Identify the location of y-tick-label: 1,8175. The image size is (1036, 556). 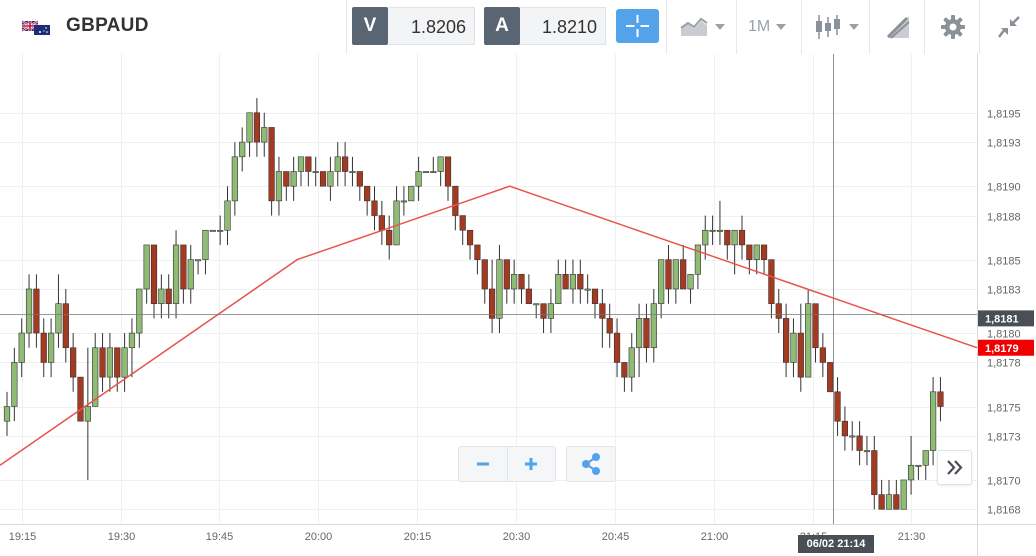
(1004, 409).